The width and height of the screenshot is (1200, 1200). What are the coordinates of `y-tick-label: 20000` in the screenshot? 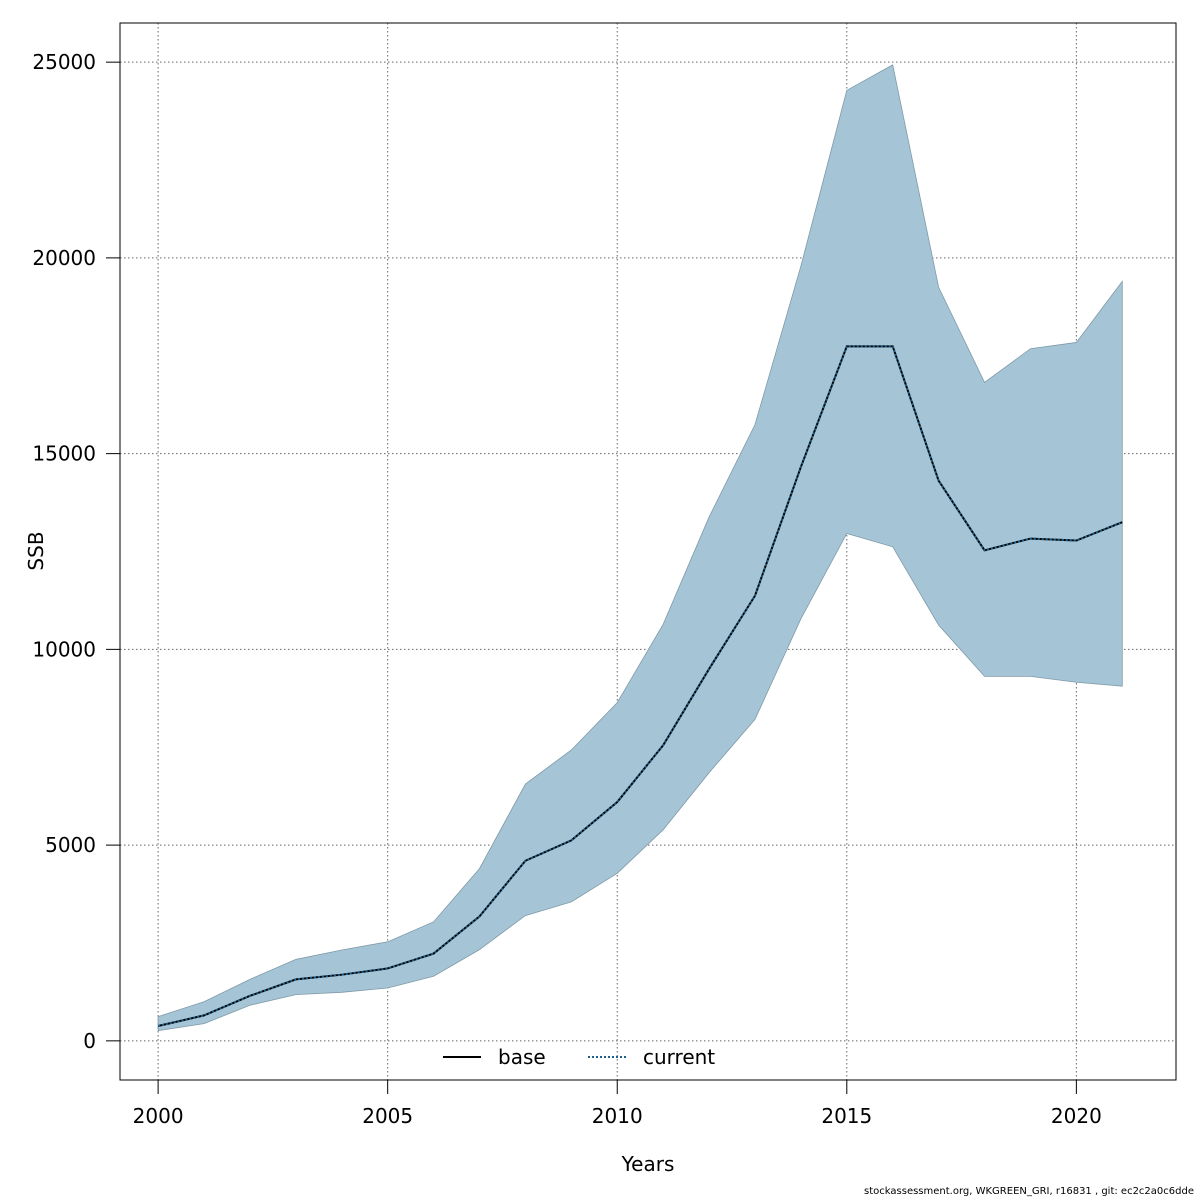 It's located at (64, 258).